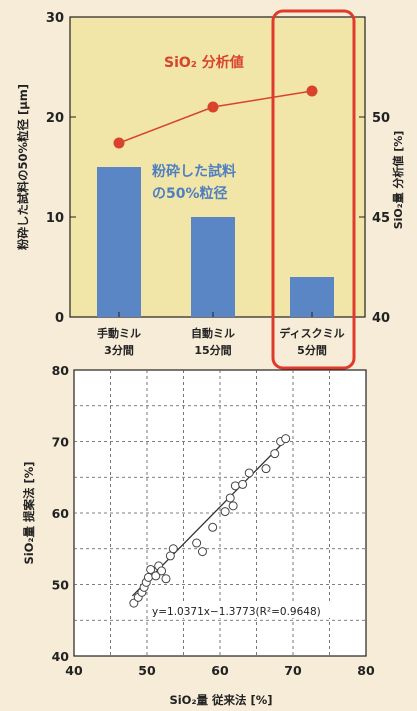 The image size is (417, 711). I want to click on category-label-2-line1: ディスクミル, so click(311, 333).